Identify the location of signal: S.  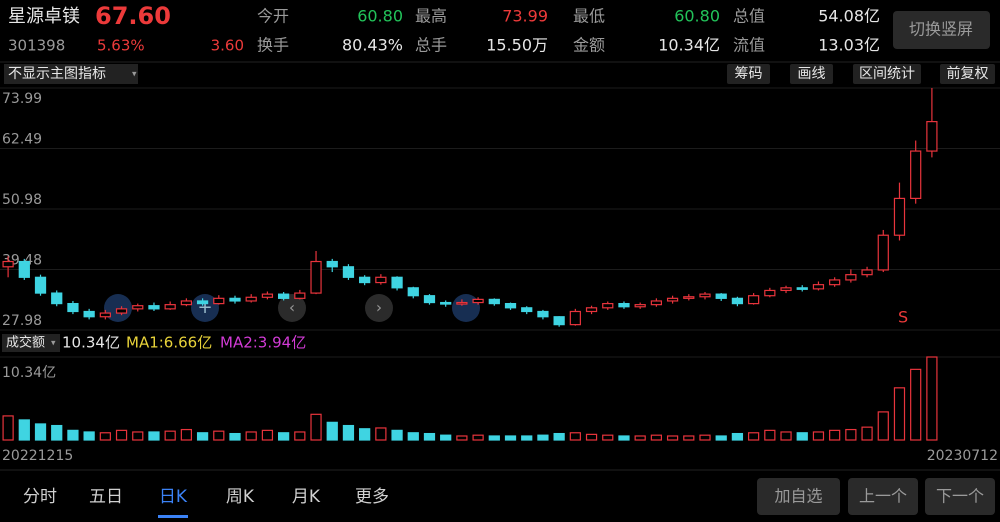
(903, 317).